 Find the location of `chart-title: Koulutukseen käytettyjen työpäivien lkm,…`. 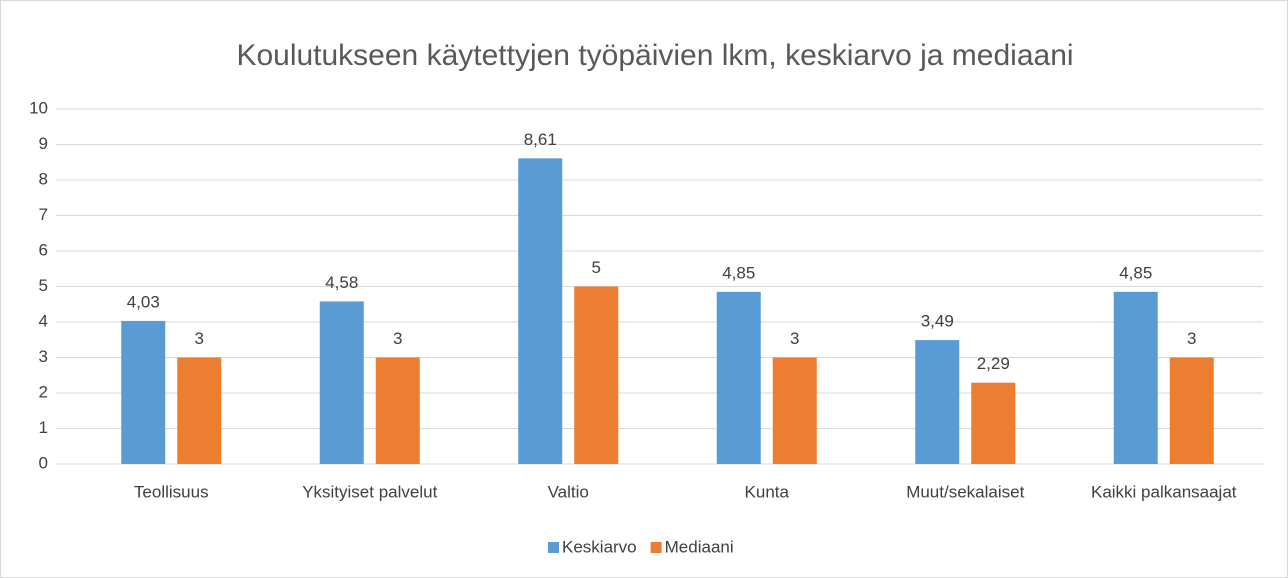

chart-title: Koulutukseen käytettyjen työpäivien lkm,… is located at coordinates (654, 55).